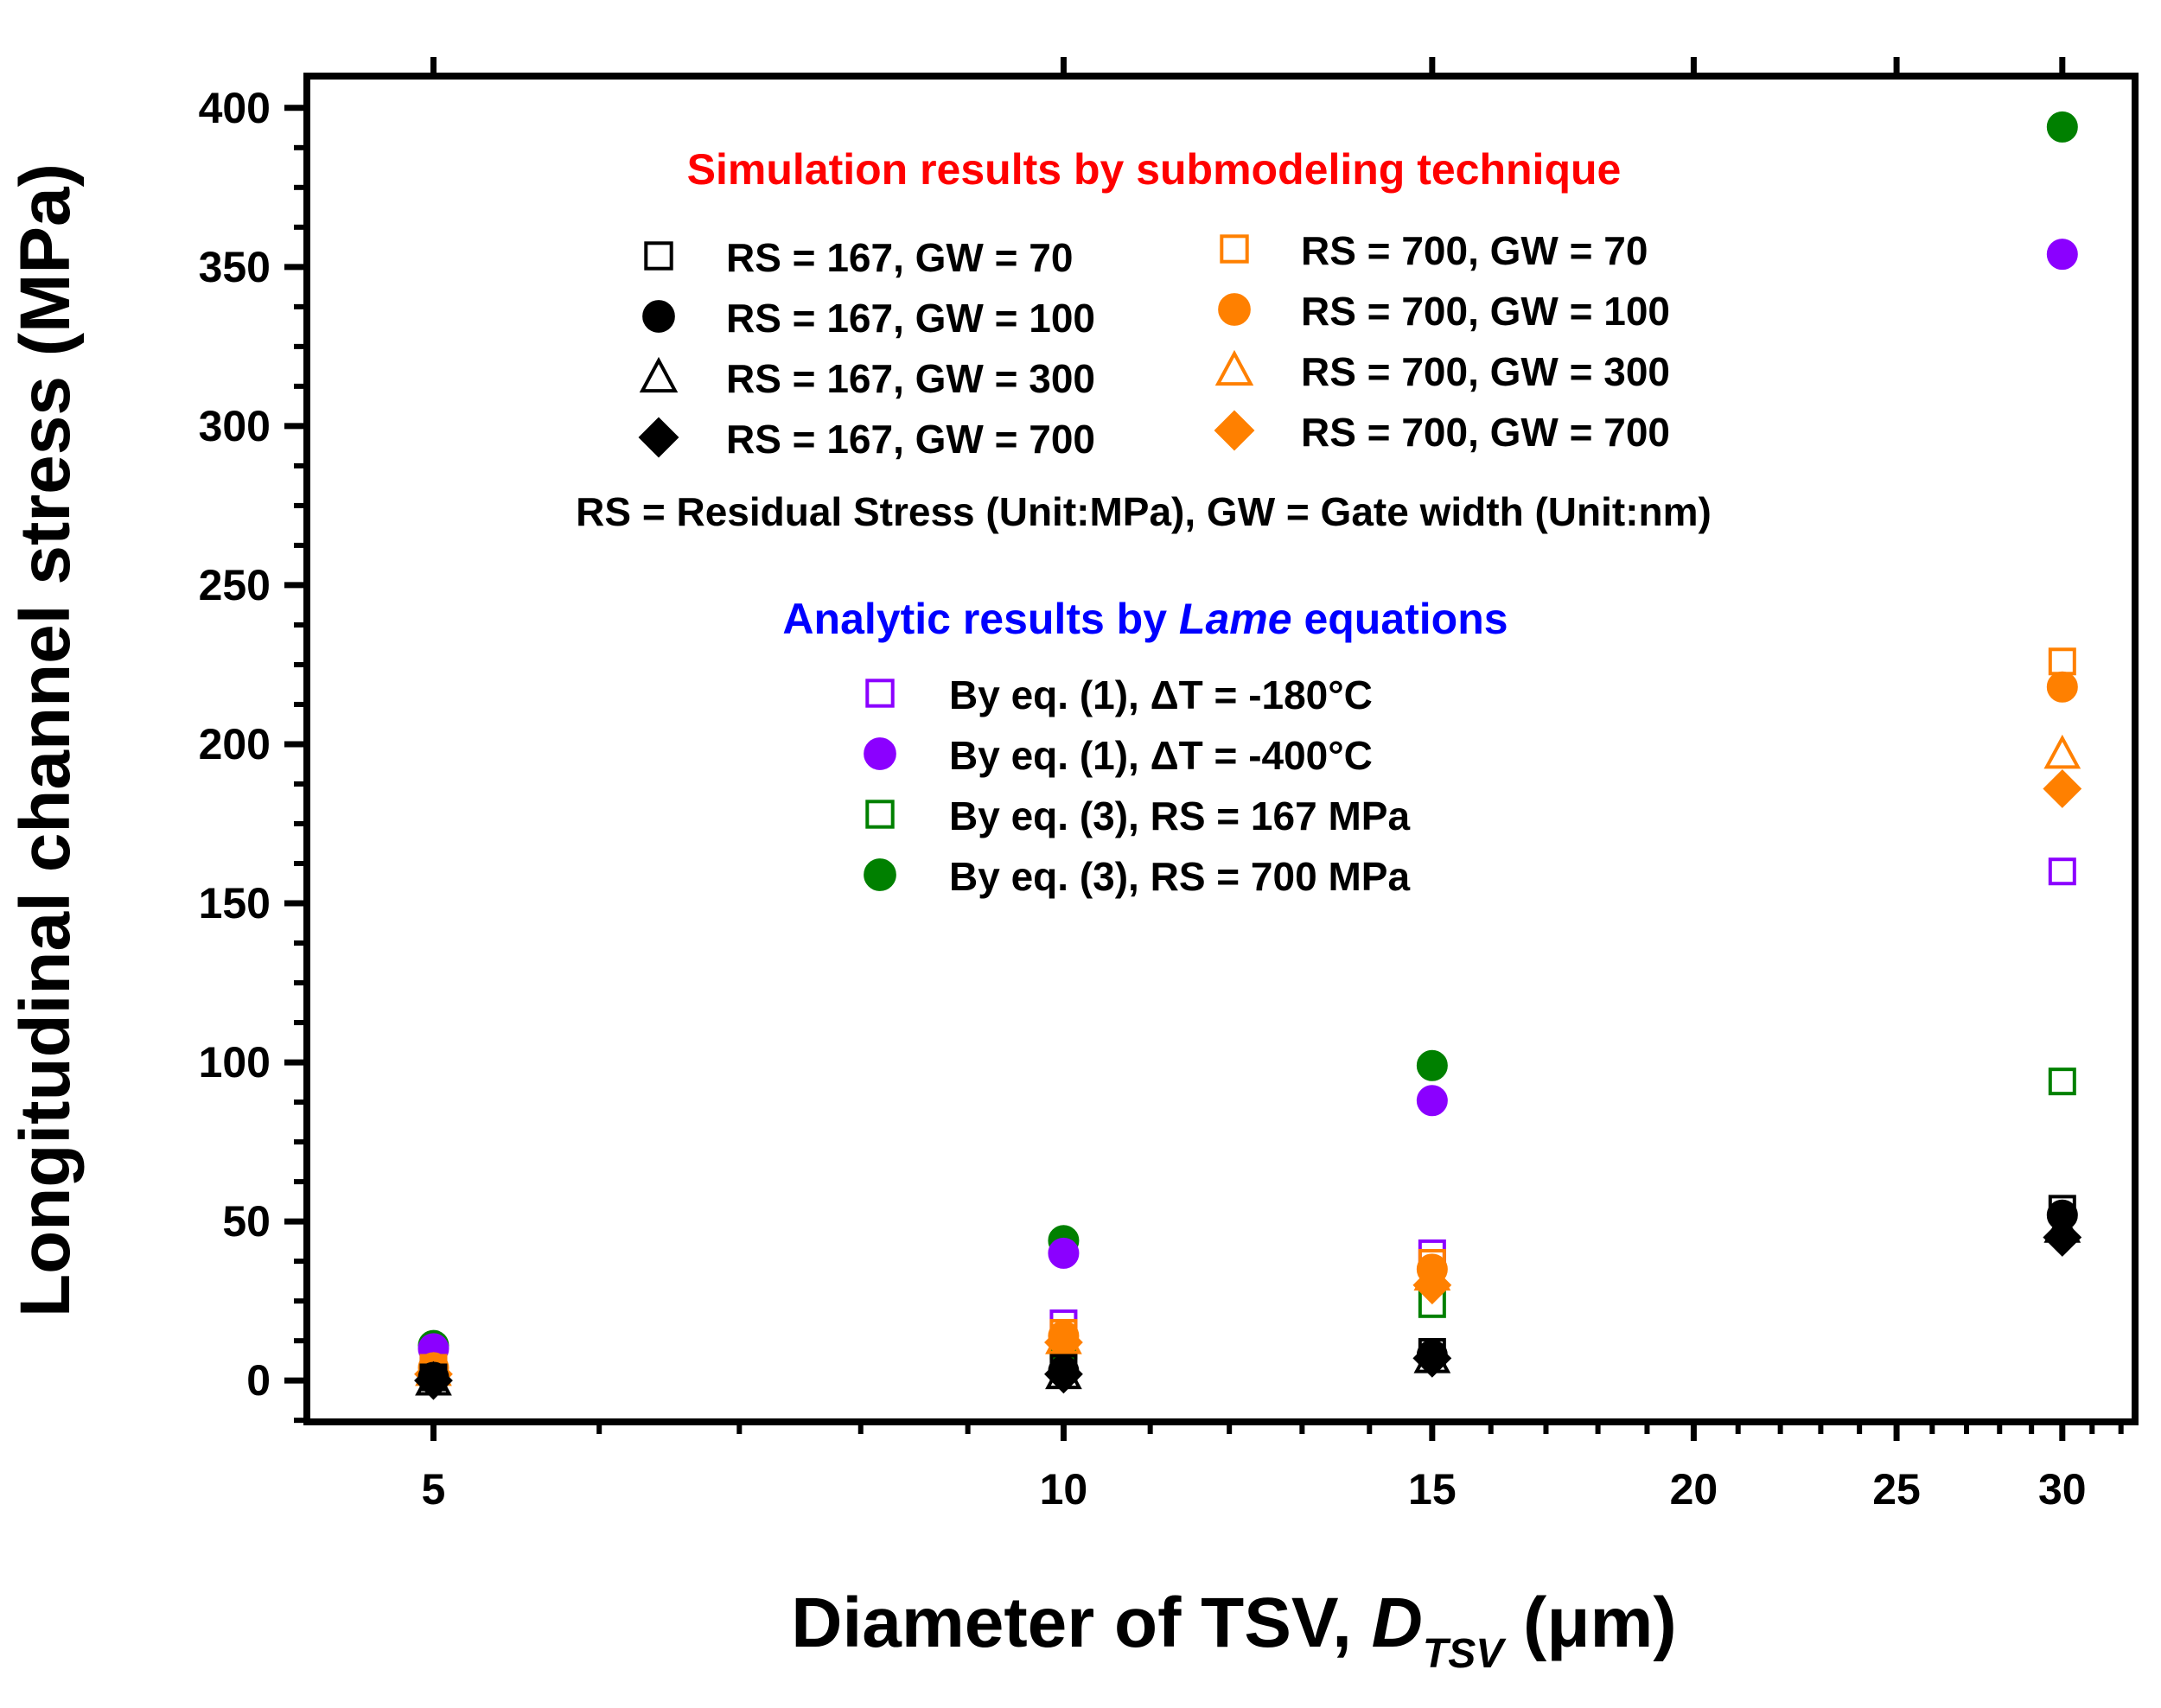 The height and width of the screenshot is (1708, 2161). I want to click on y-tick-label: 350, so click(235, 267).